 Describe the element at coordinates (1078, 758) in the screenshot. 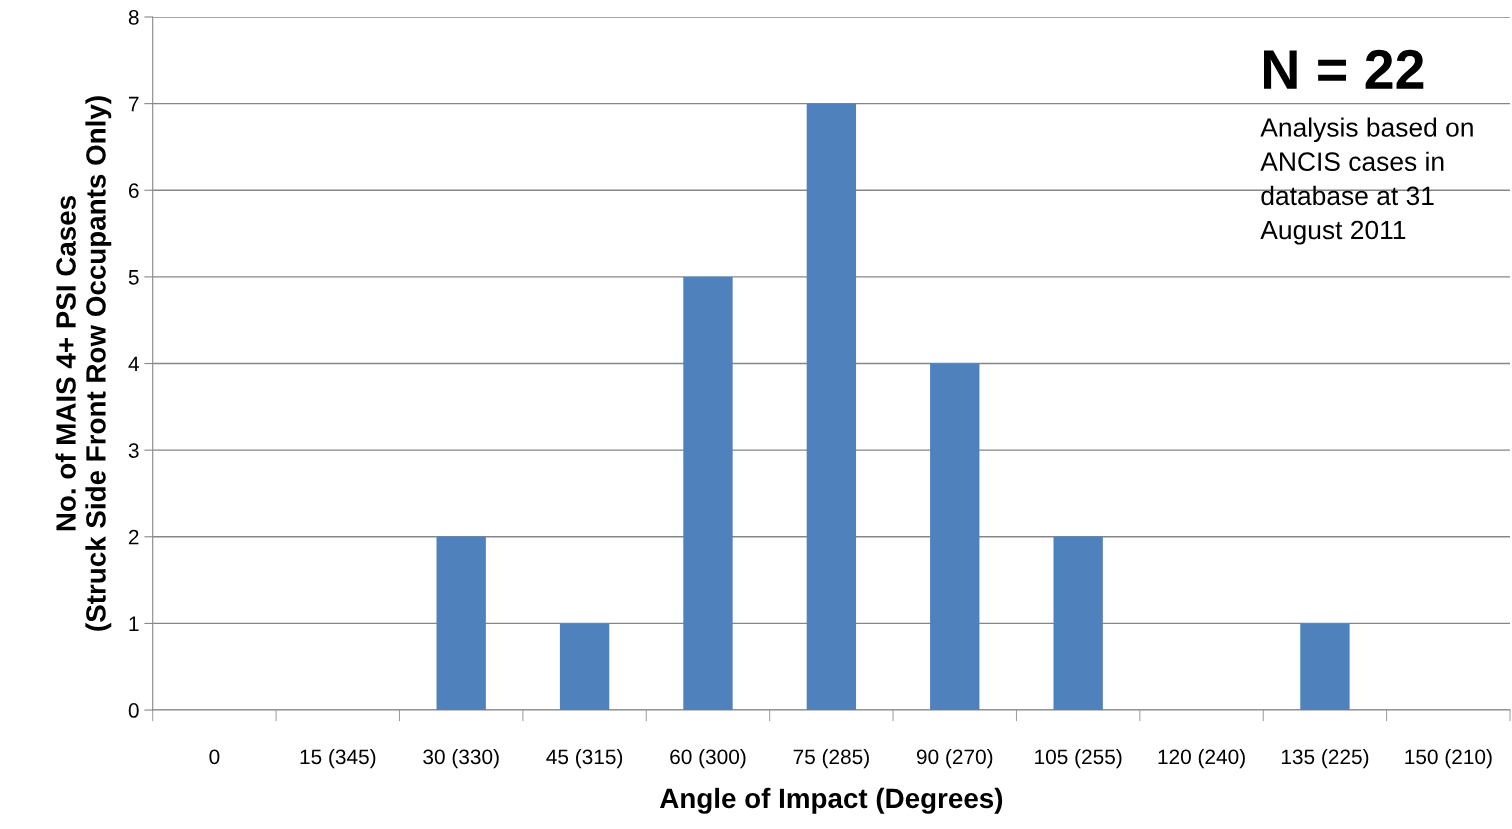

I see `x-tick-label: 105 (255)` at that location.